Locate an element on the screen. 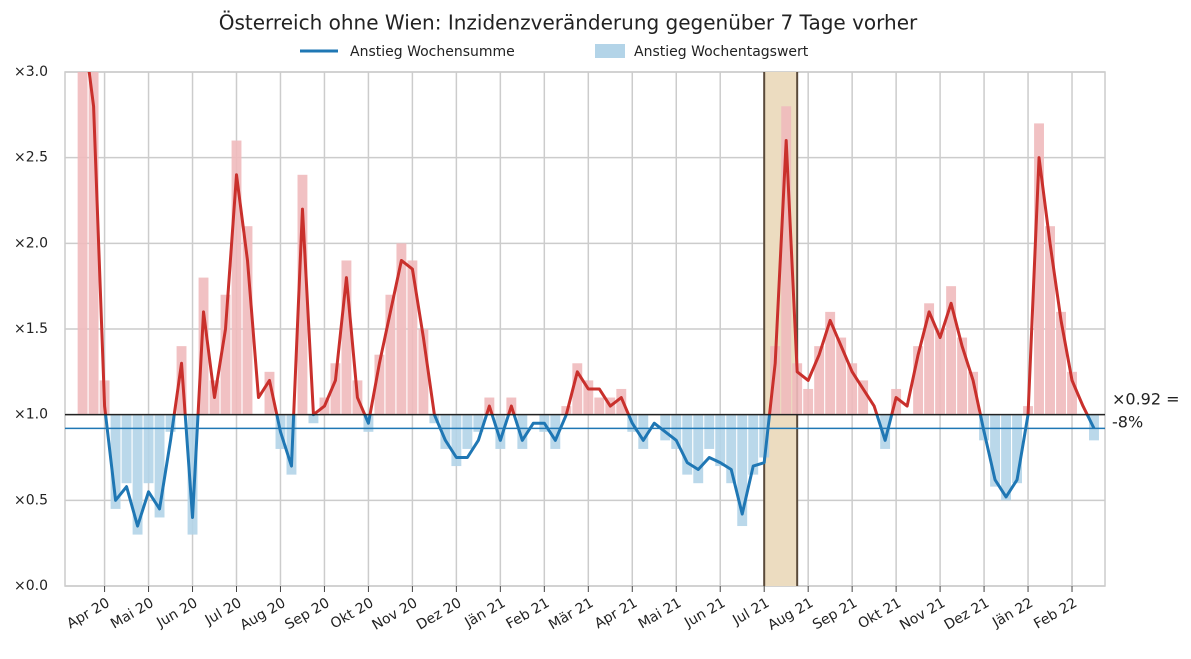 The height and width of the screenshot is (659, 1191). x-tick-label: Aug 20 is located at coordinates (263, 614).